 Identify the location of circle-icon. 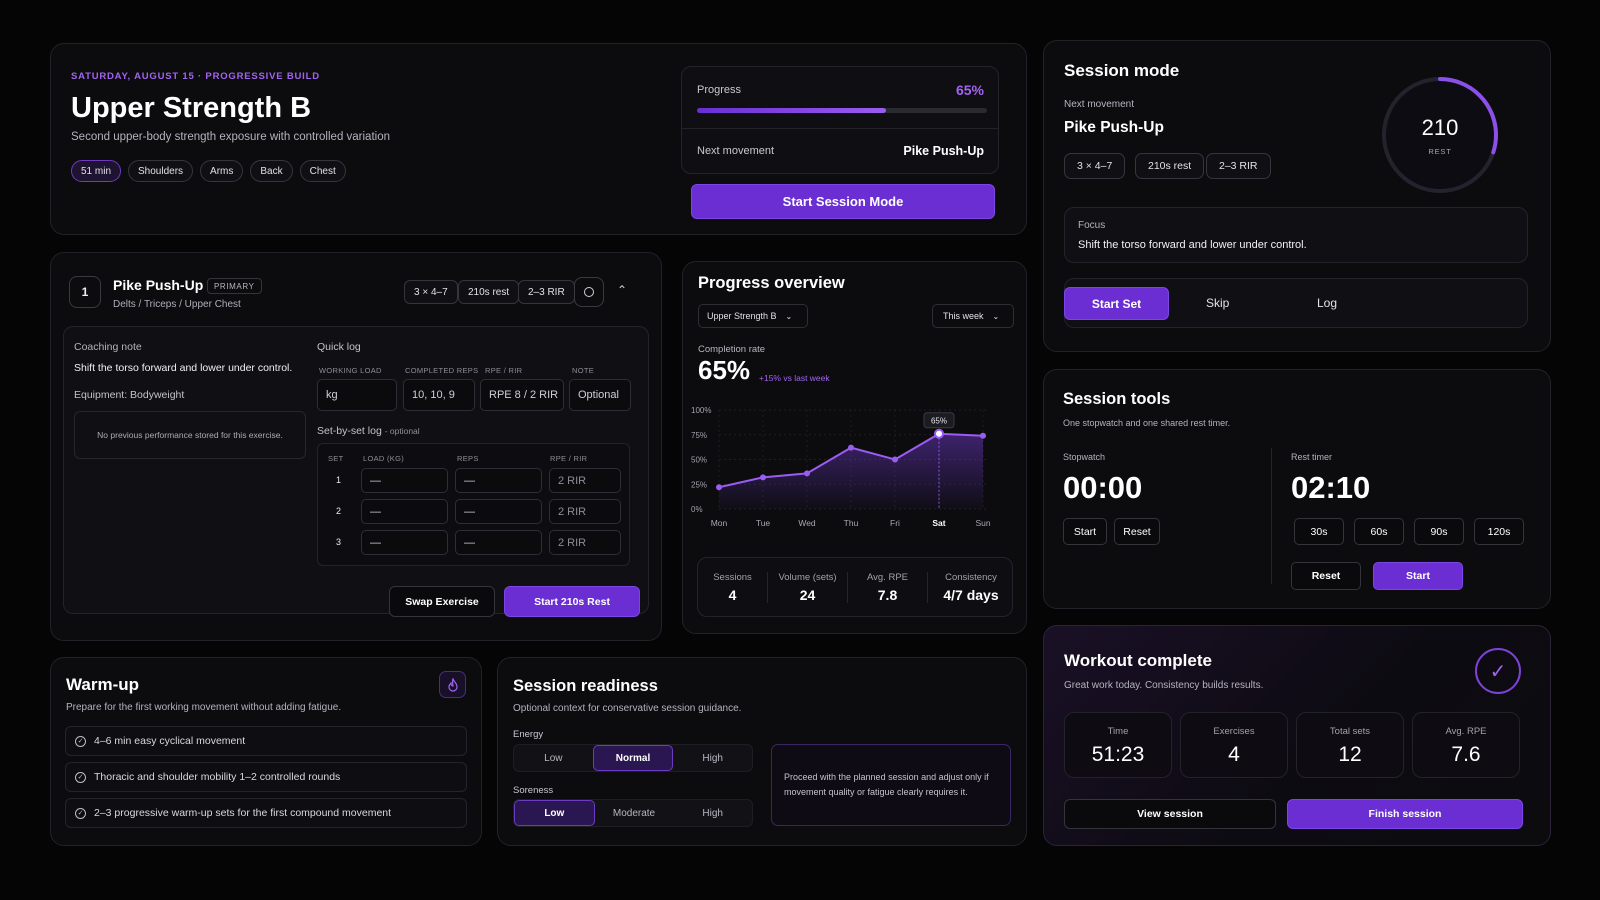
(589, 292).